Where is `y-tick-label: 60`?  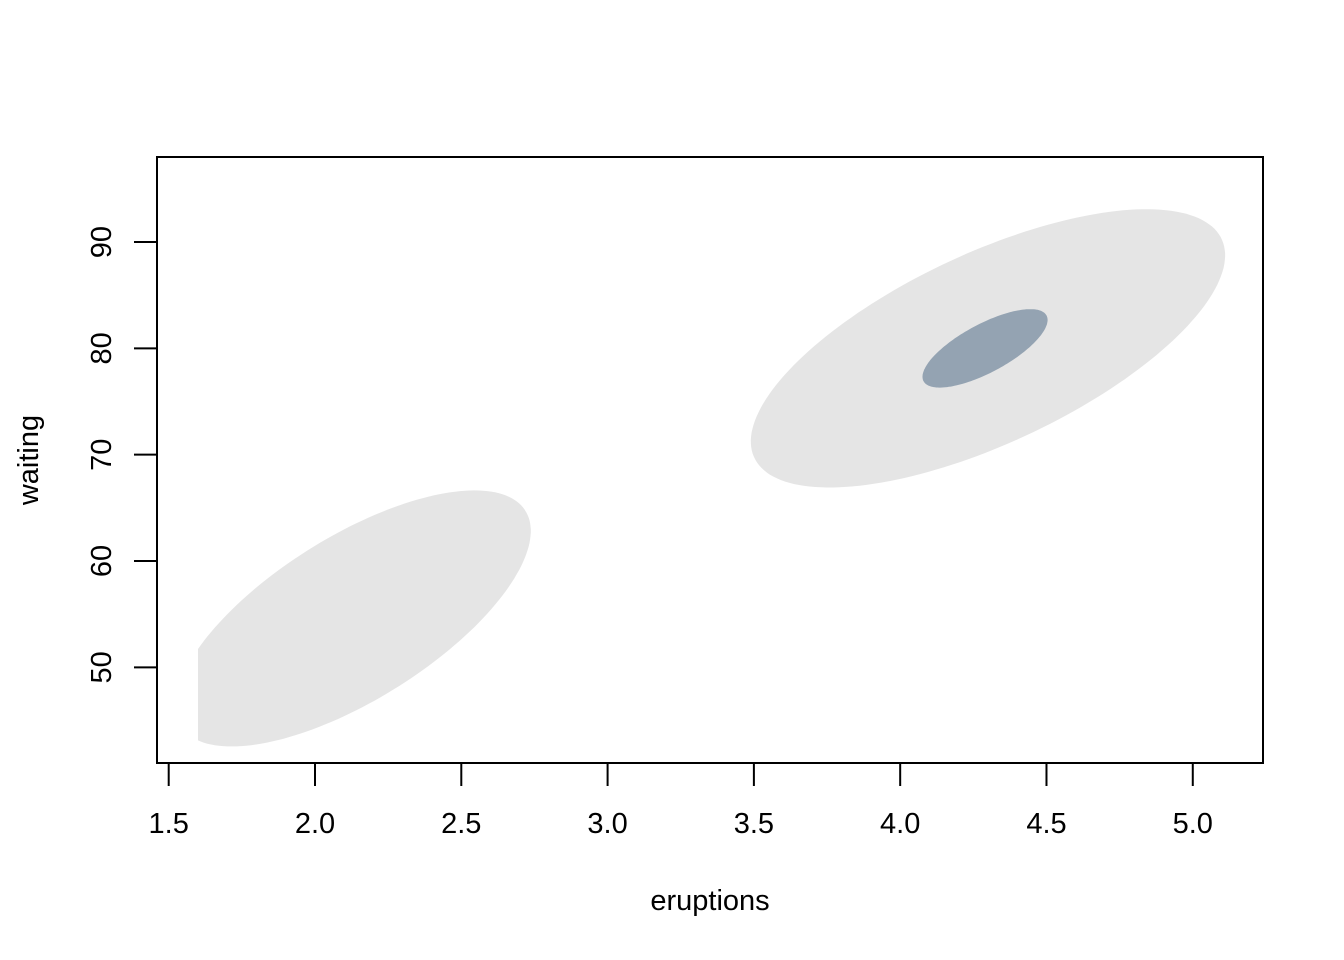 y-tick-label: 60 is located at coordinates (102, 561).